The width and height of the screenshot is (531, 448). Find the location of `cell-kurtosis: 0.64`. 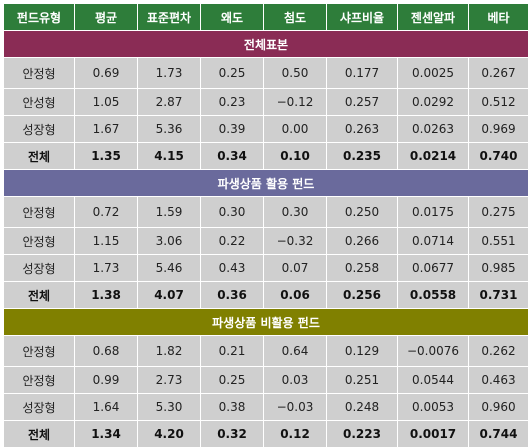

cell-kurtosis: 0.64 is located at coordinates (295, 351).